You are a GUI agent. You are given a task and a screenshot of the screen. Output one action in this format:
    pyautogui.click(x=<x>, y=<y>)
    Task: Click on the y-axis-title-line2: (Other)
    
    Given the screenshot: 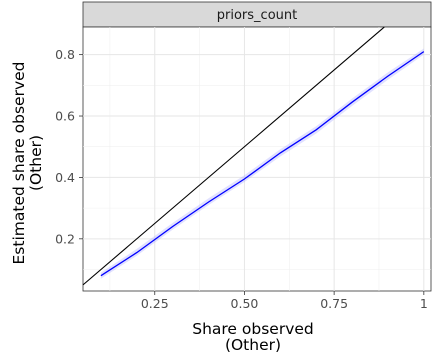 What is the action you would take?
    pyautogui.click(x=36, y=163)
    